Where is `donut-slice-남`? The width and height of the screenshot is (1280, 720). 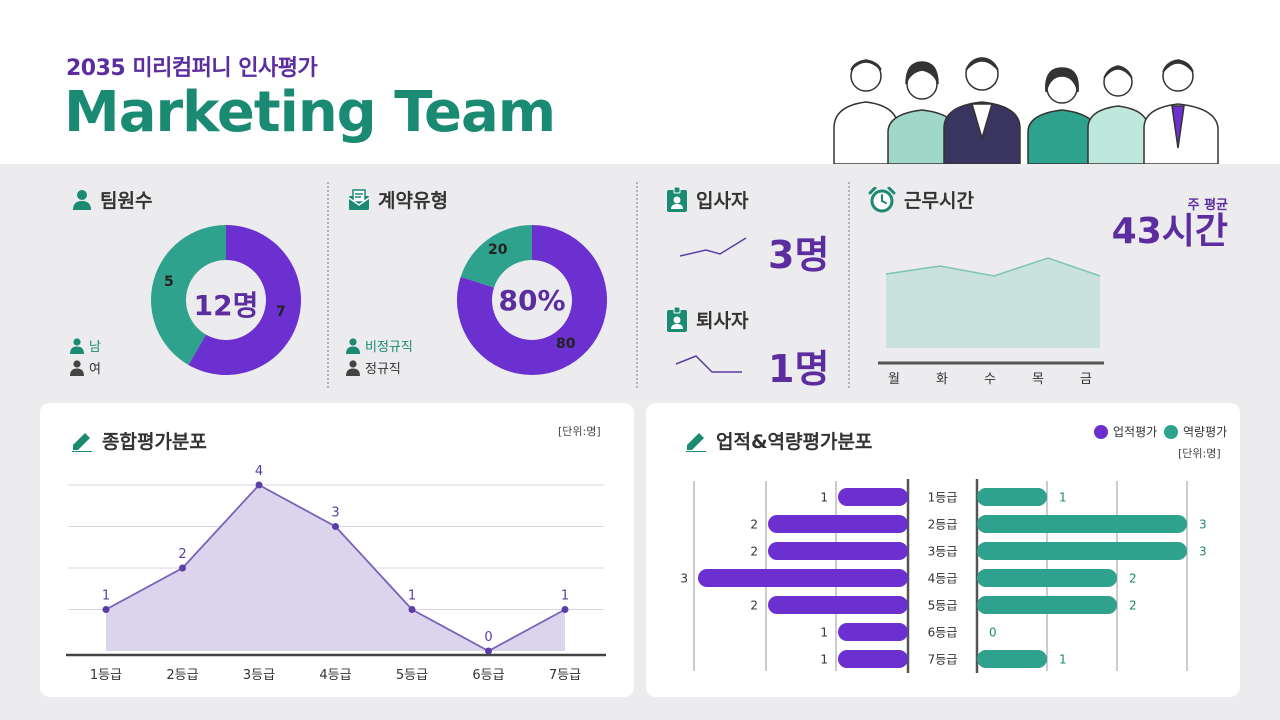
donut-slice-남 is located at coordinates (188, 295).